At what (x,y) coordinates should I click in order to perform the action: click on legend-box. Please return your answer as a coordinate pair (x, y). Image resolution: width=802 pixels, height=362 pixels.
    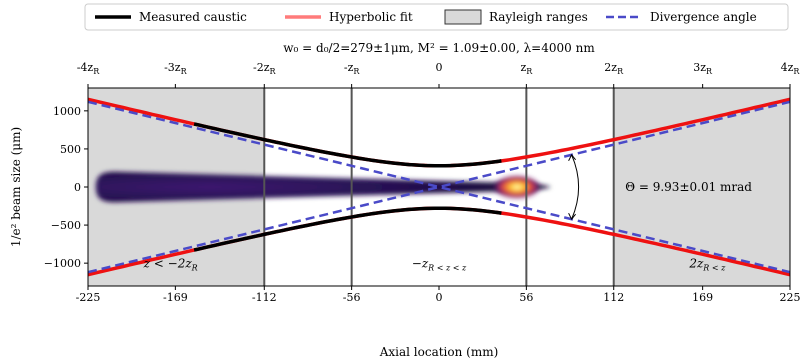
    Looking at the image, I should click on (436, 17).